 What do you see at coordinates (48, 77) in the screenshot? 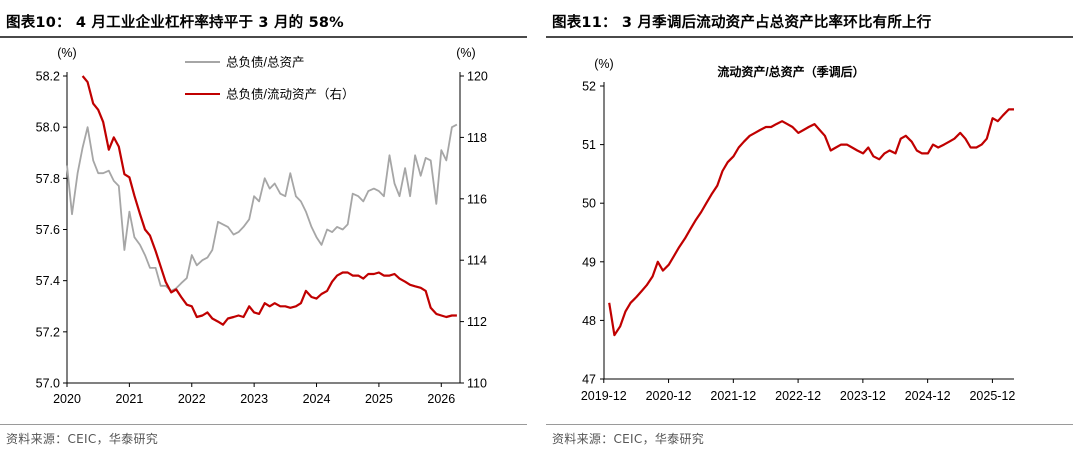
I see `y-tick-label-left: 58.2` at bounding box center [48, 77].